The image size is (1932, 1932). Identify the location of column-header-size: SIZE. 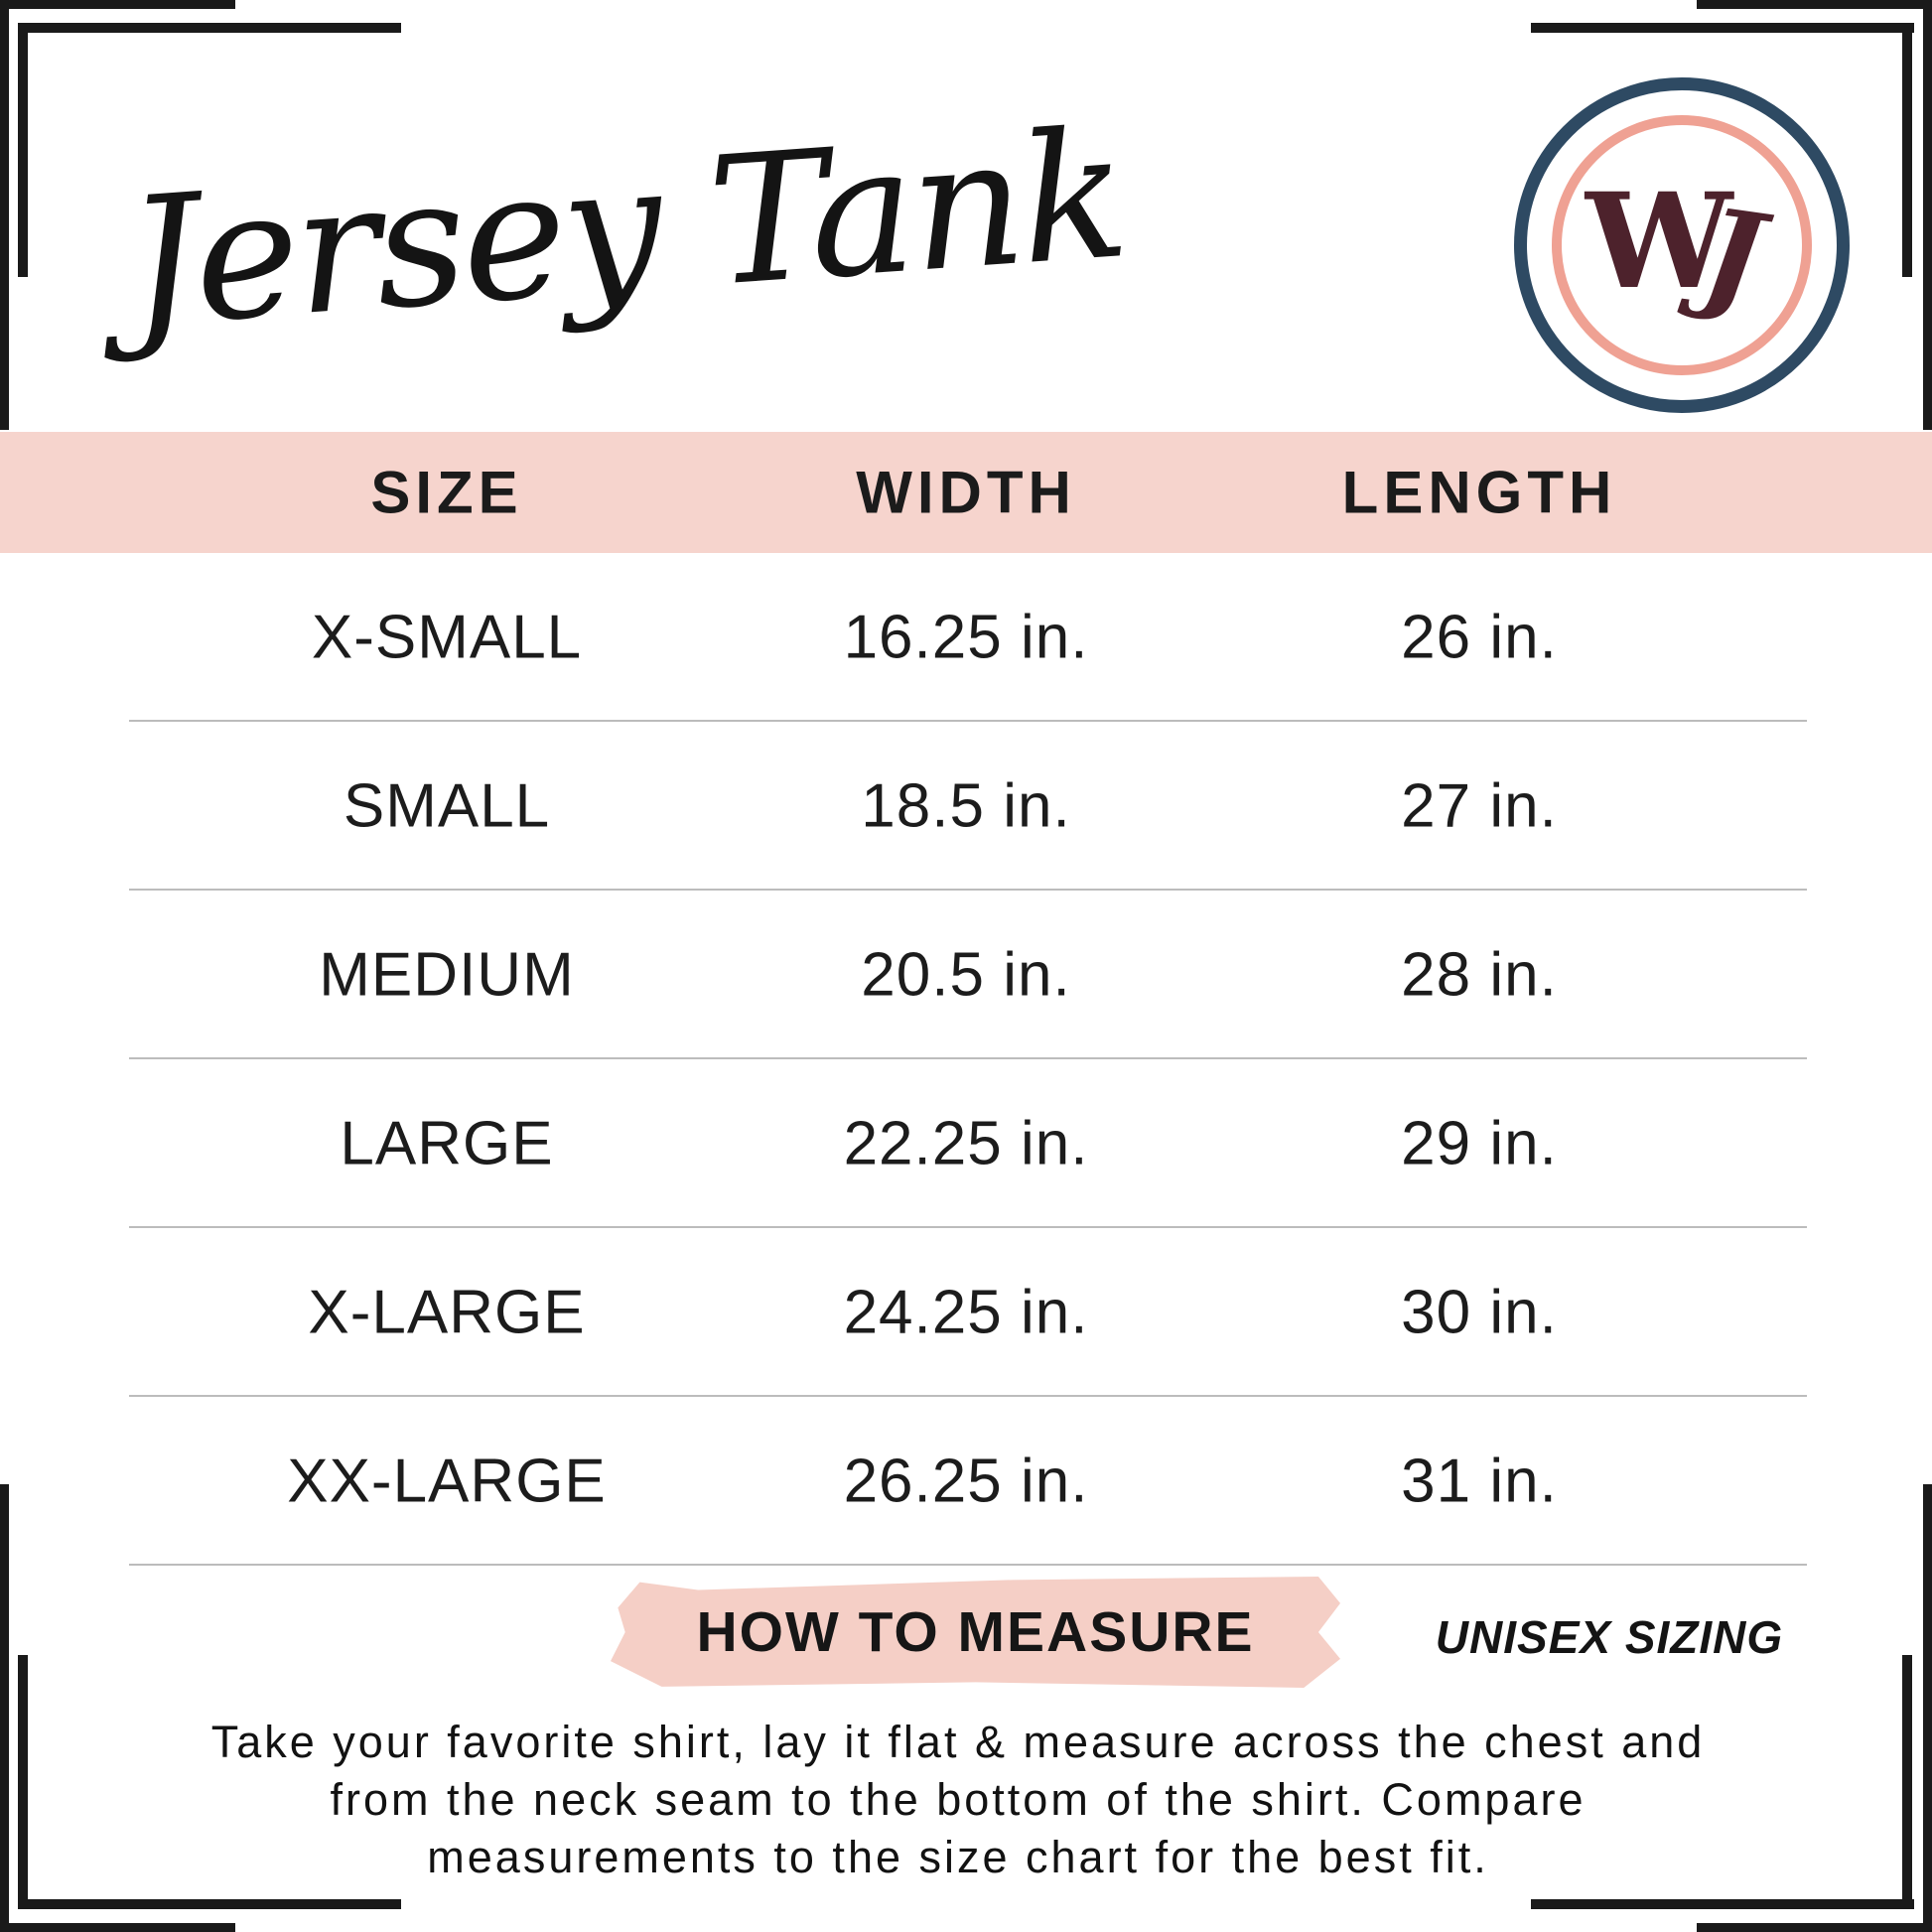
(446, 493).